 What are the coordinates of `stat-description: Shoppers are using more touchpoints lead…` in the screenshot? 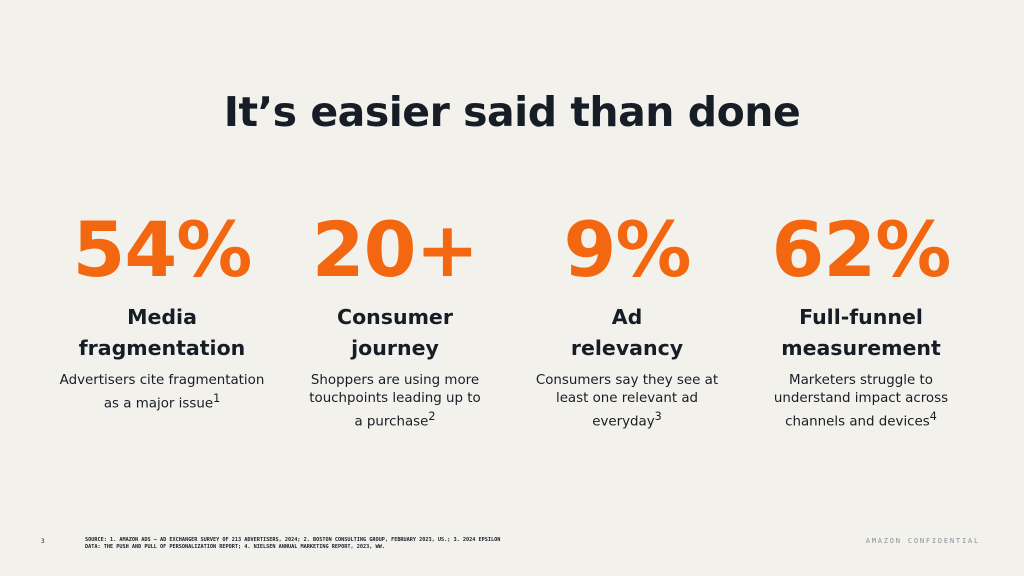 It's located at (395, 401).